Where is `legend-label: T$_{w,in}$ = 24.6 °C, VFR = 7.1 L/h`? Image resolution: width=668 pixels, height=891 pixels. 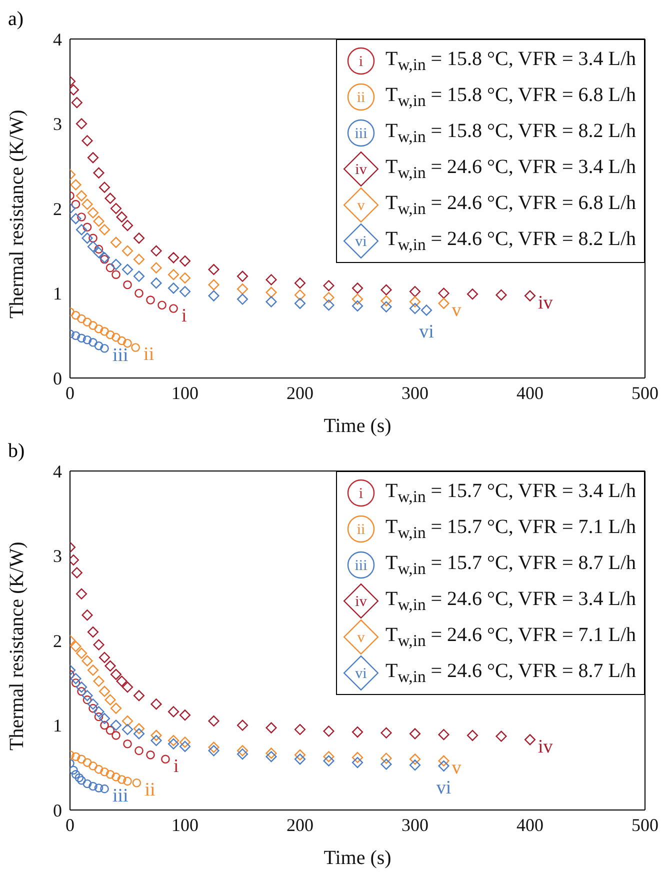
legend-label: T$_{w,in}$ = 24.6 °C, VFR = 7.1 L/h is located at coordinates (510, 637).